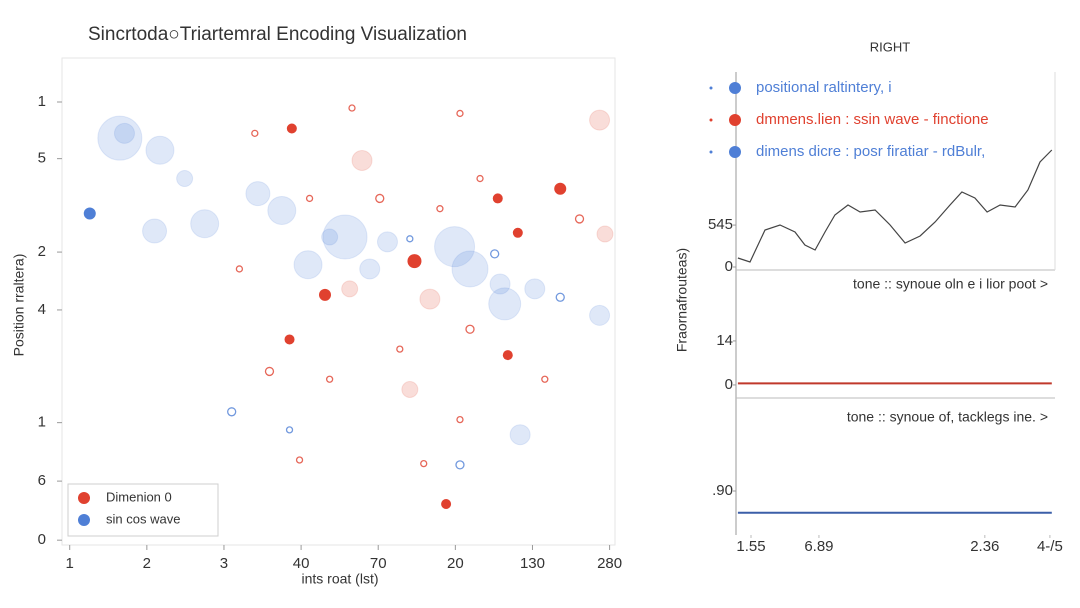  What do you see at coordinates (42, 309) in the screenshot?
I see `y-tick-label: 4` at bounding box center [42, 309].